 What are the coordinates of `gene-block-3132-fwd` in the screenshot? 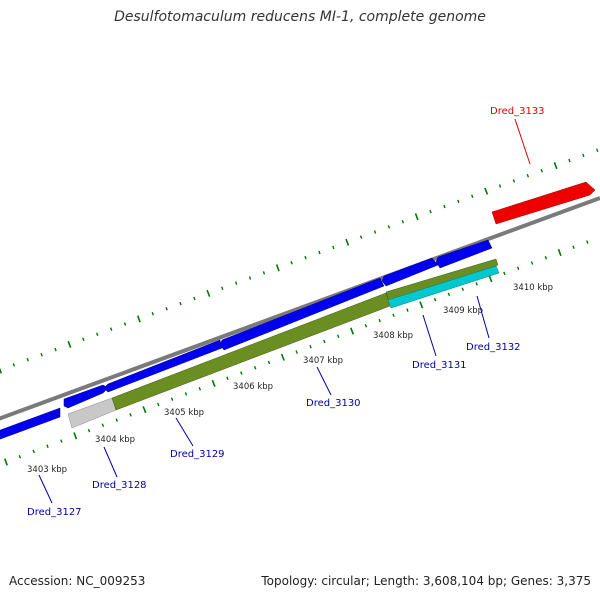 It's located at (464, 254).